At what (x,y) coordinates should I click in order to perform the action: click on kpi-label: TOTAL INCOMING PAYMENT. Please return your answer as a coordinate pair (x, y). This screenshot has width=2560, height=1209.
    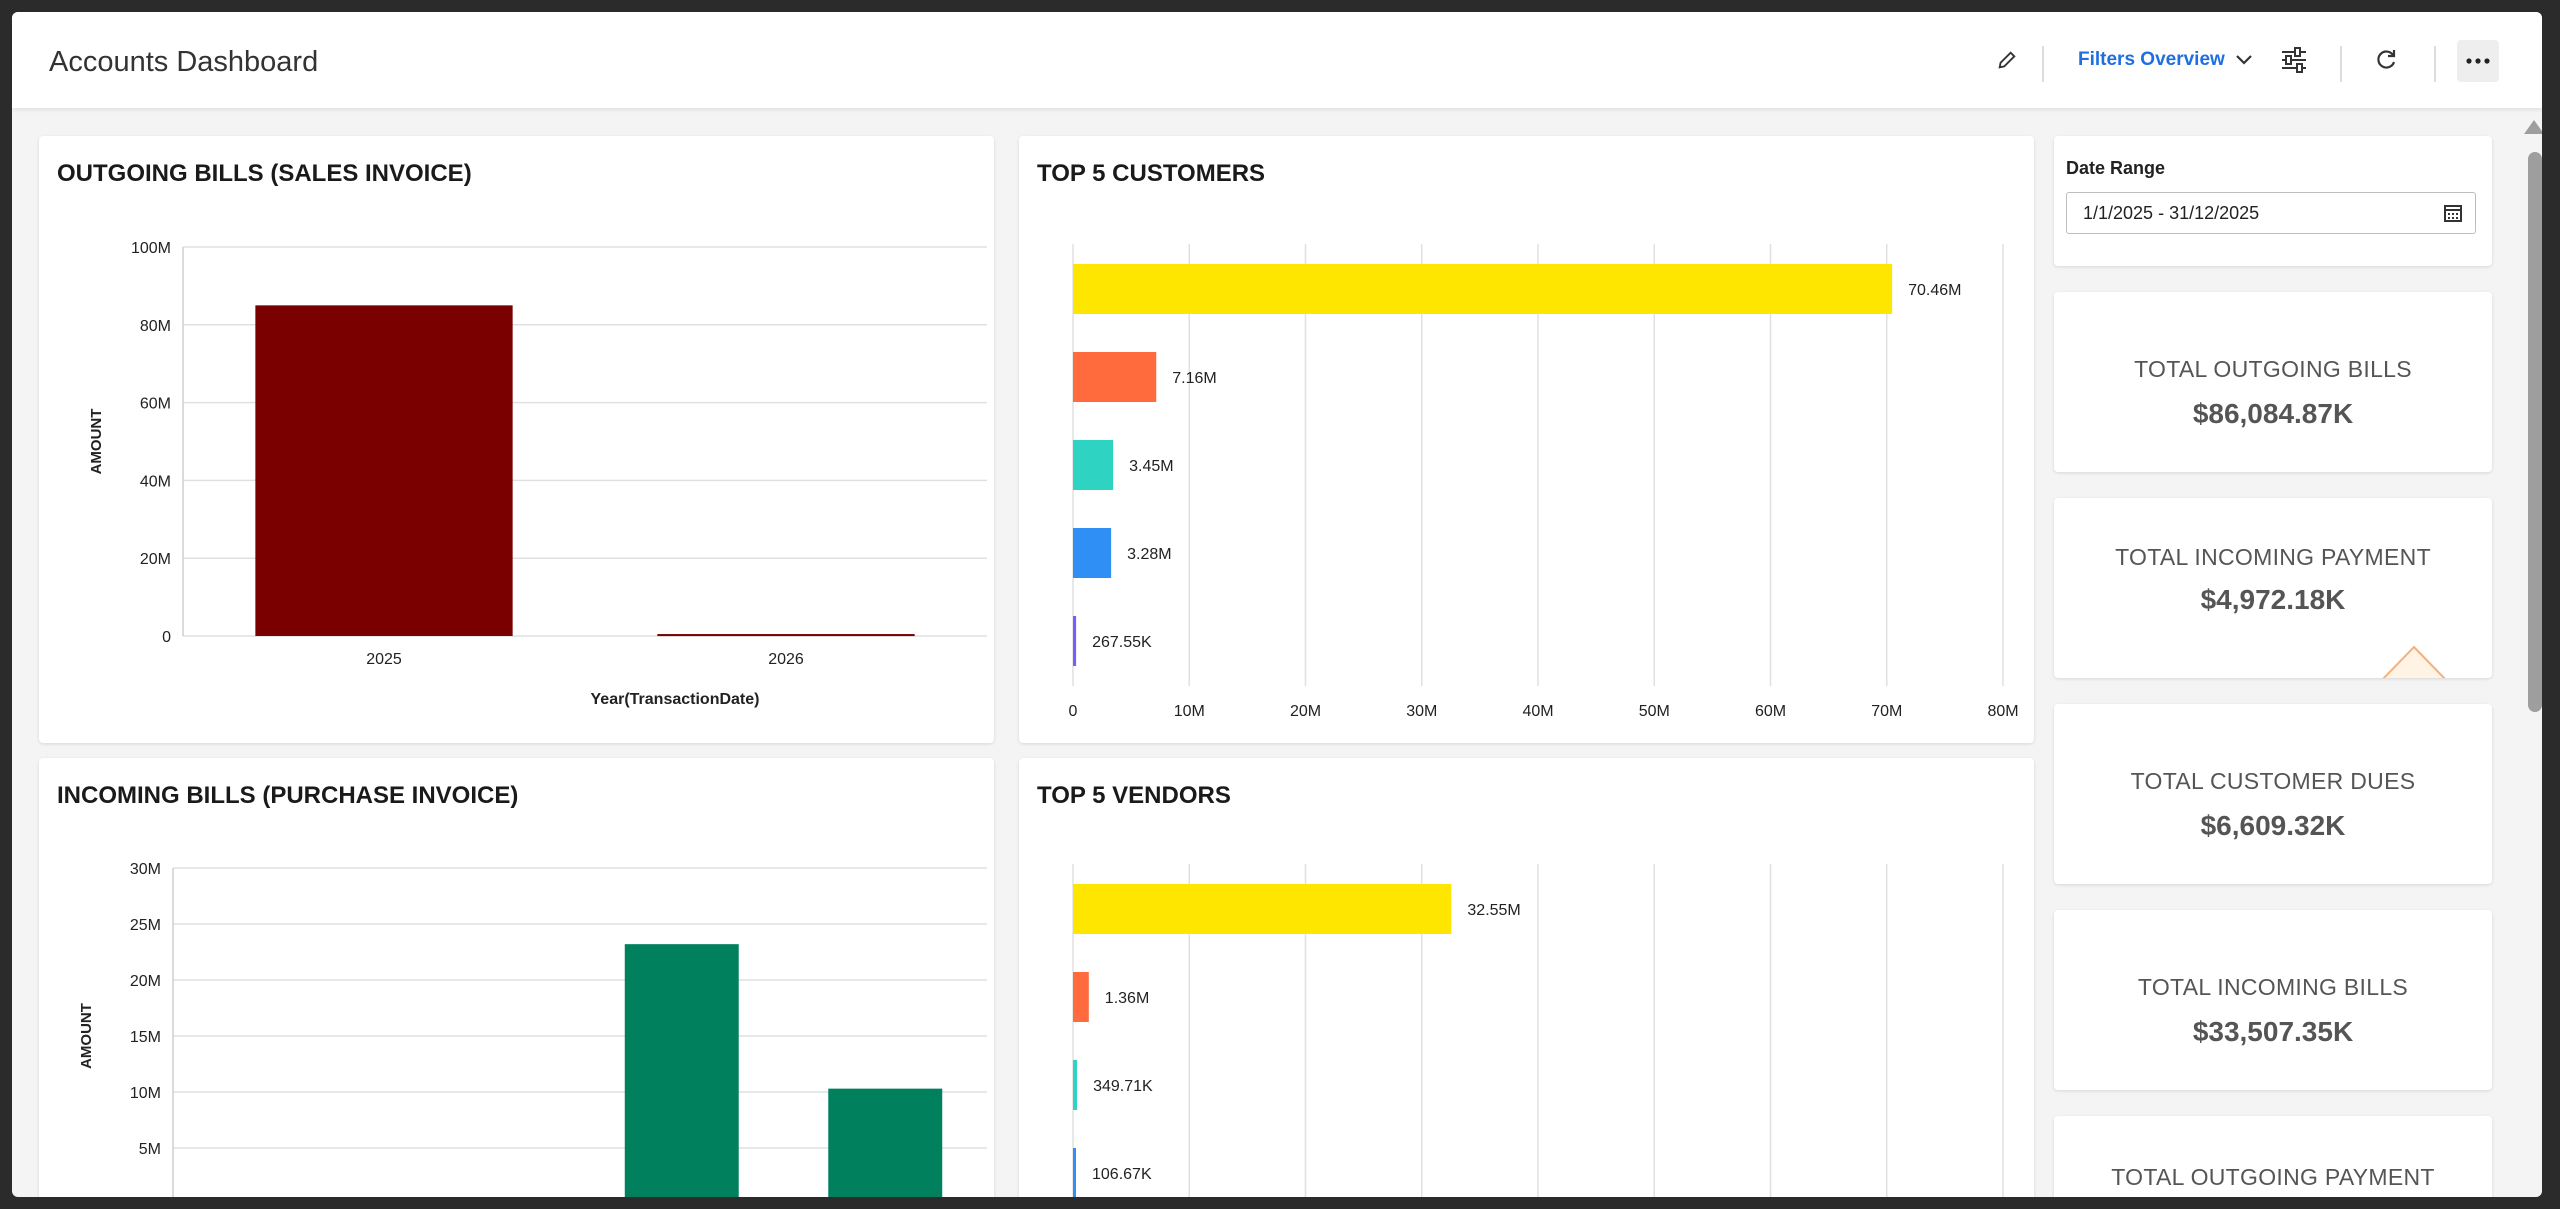
    Looking at the image, I should click on (2273, 557).